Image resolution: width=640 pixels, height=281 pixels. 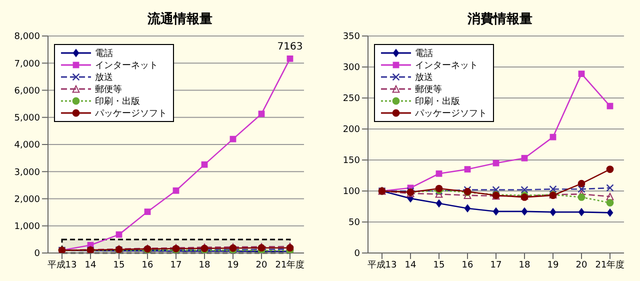 I want to click on y-tick-label: 3,000, so click(x=27, y=173).